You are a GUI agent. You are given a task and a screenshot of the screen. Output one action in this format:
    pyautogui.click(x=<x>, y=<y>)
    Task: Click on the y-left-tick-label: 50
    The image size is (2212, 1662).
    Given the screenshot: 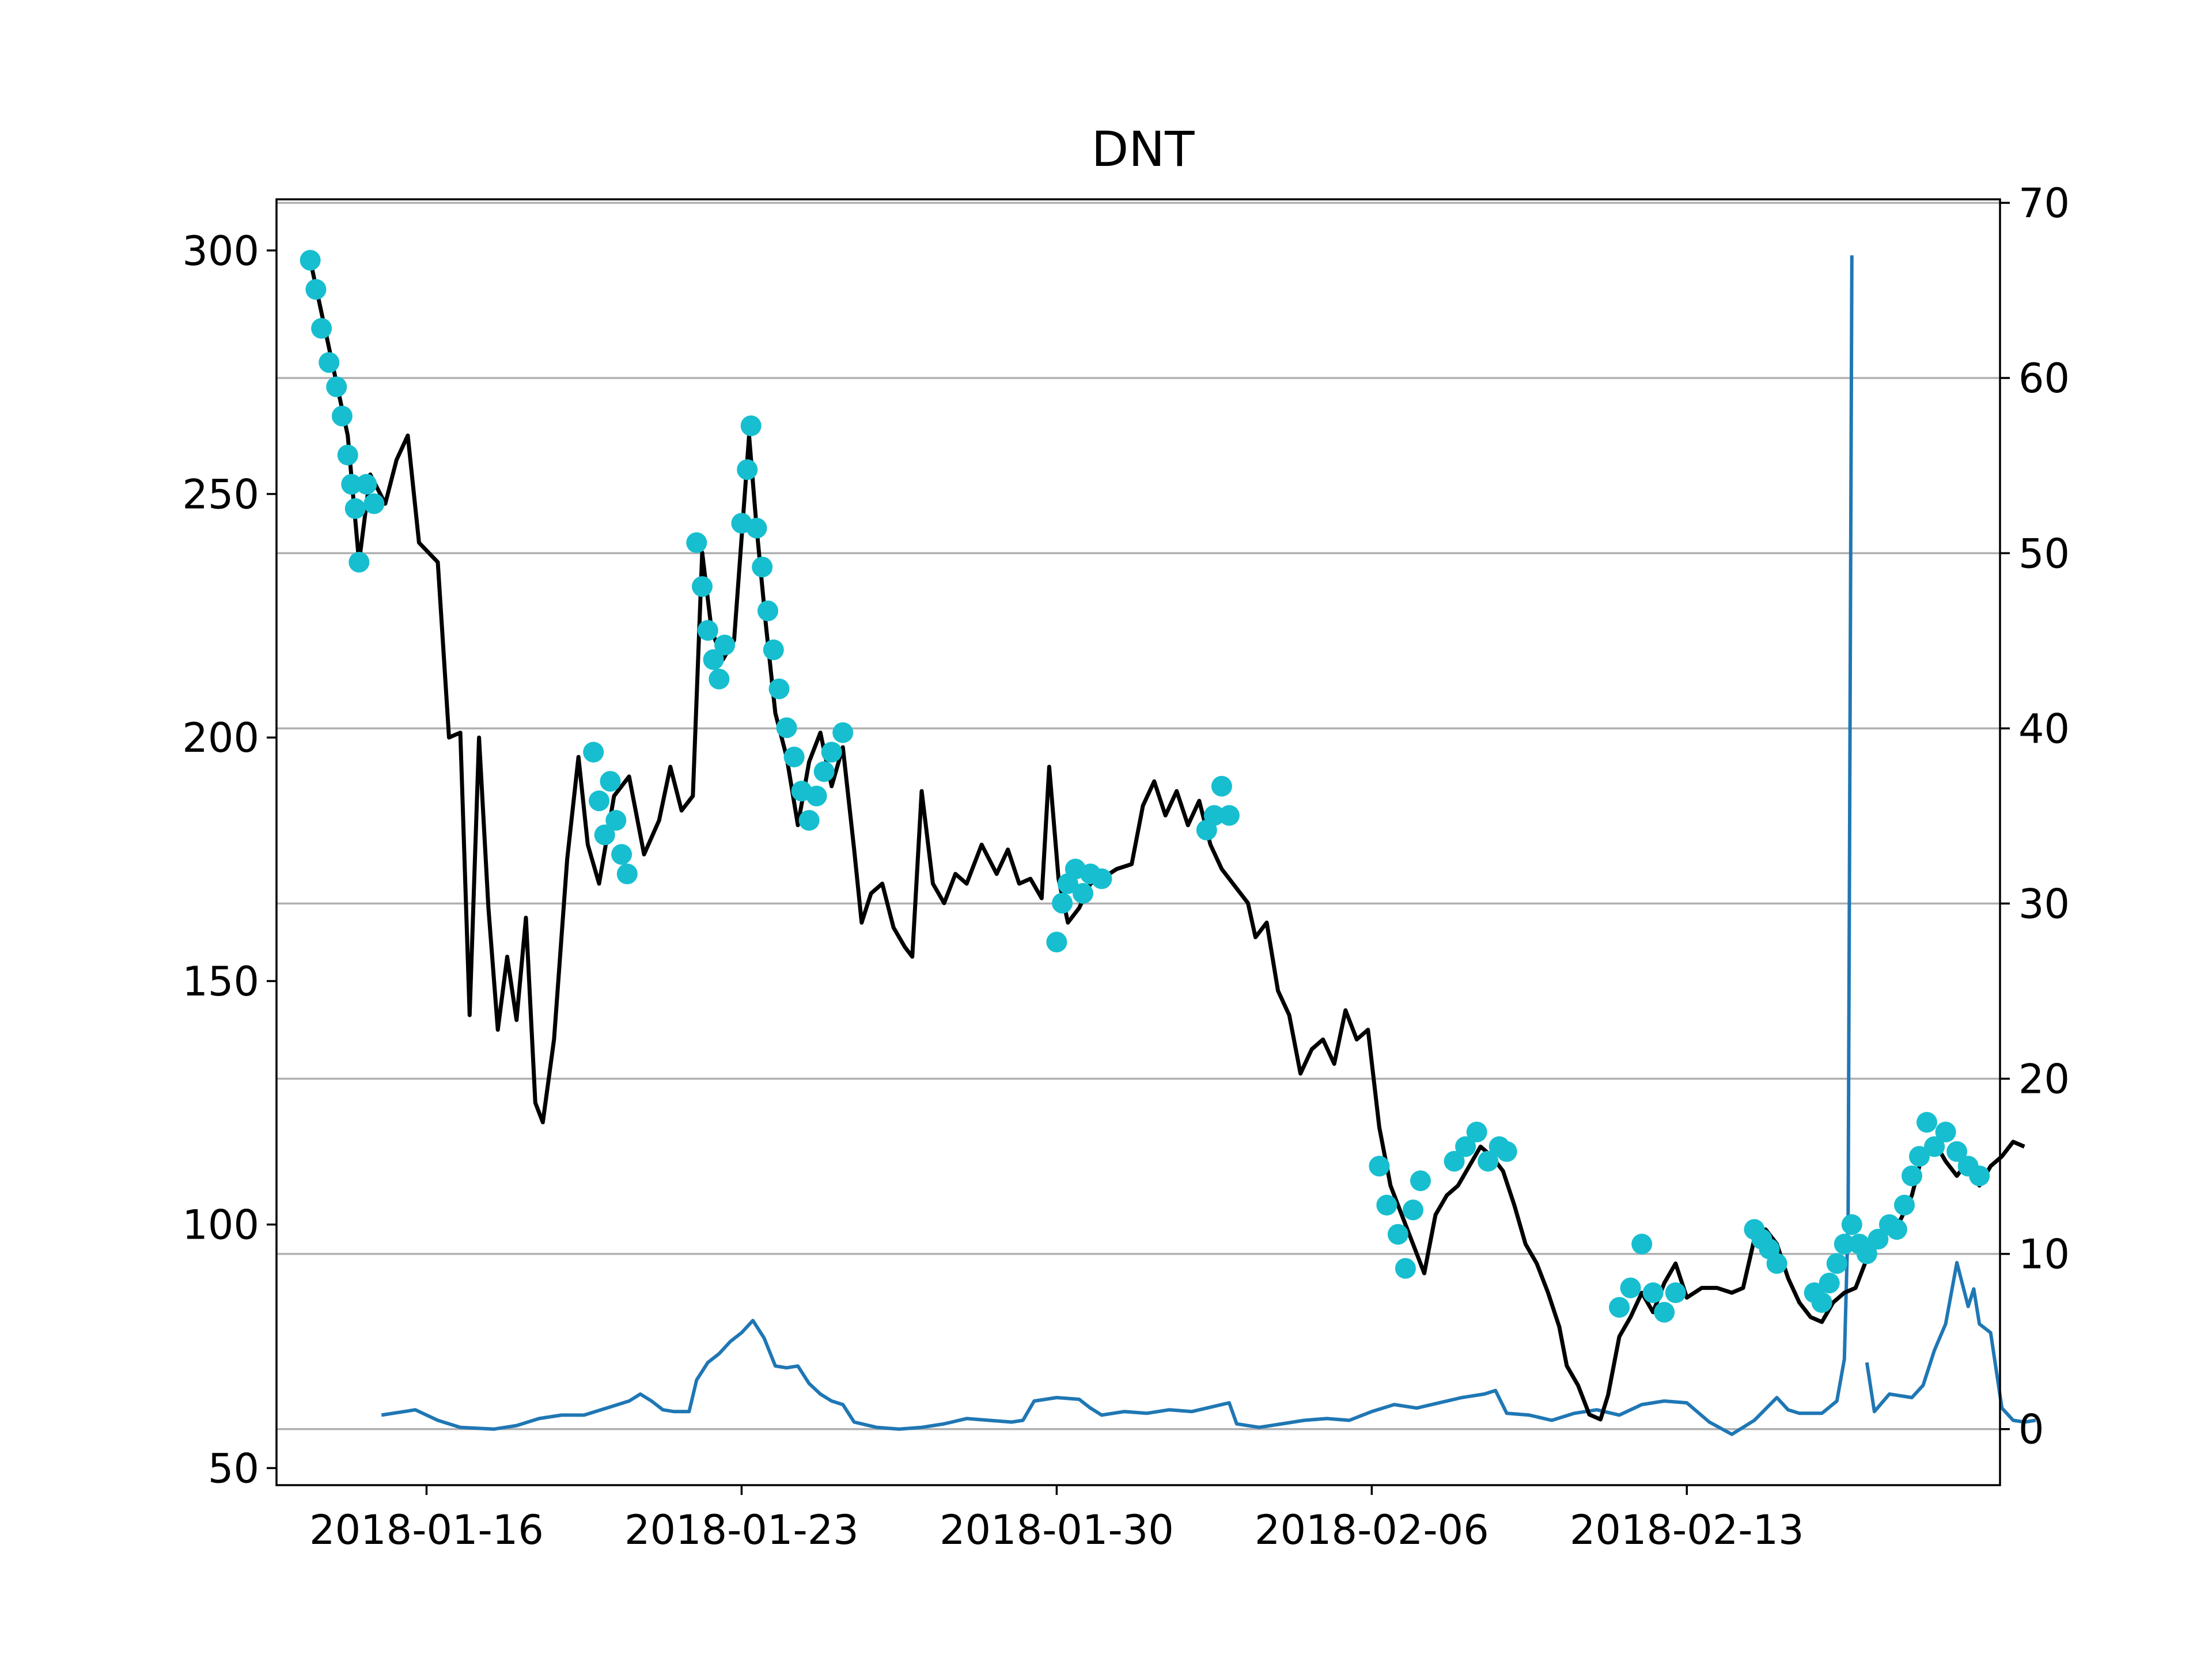 What is the action you would take?
    pyautogui.click(x=233, y=1468)
    